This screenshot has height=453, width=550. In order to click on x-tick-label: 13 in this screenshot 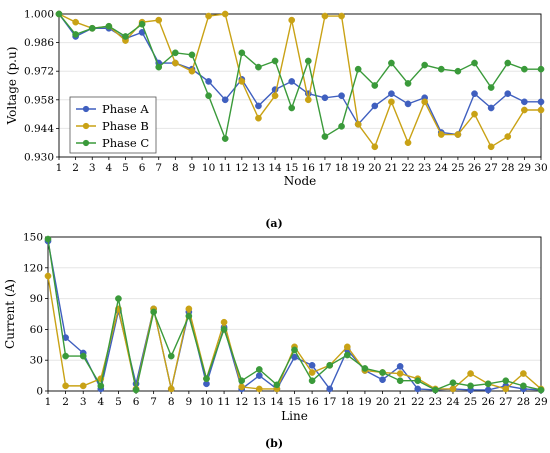, I will do `click(258, 168)`.